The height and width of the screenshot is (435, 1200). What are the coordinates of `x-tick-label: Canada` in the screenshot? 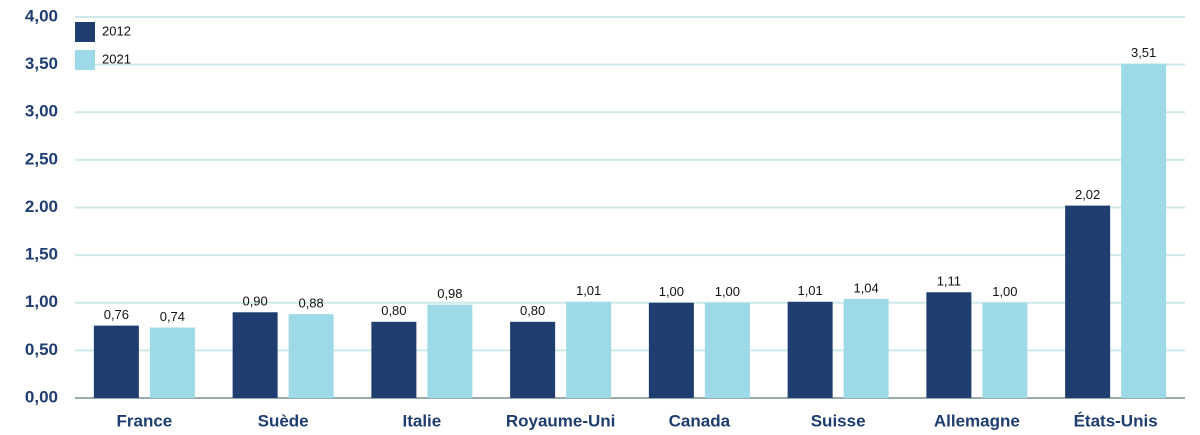 It's located at (700, 420).